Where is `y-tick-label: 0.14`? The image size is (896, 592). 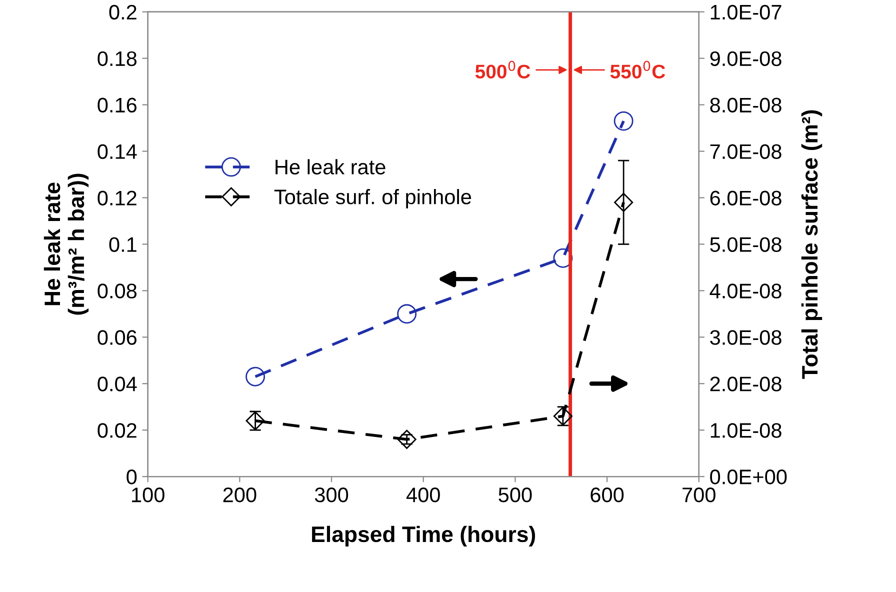 y-tick-label: 0.14 is located at coordinates (117, 152).